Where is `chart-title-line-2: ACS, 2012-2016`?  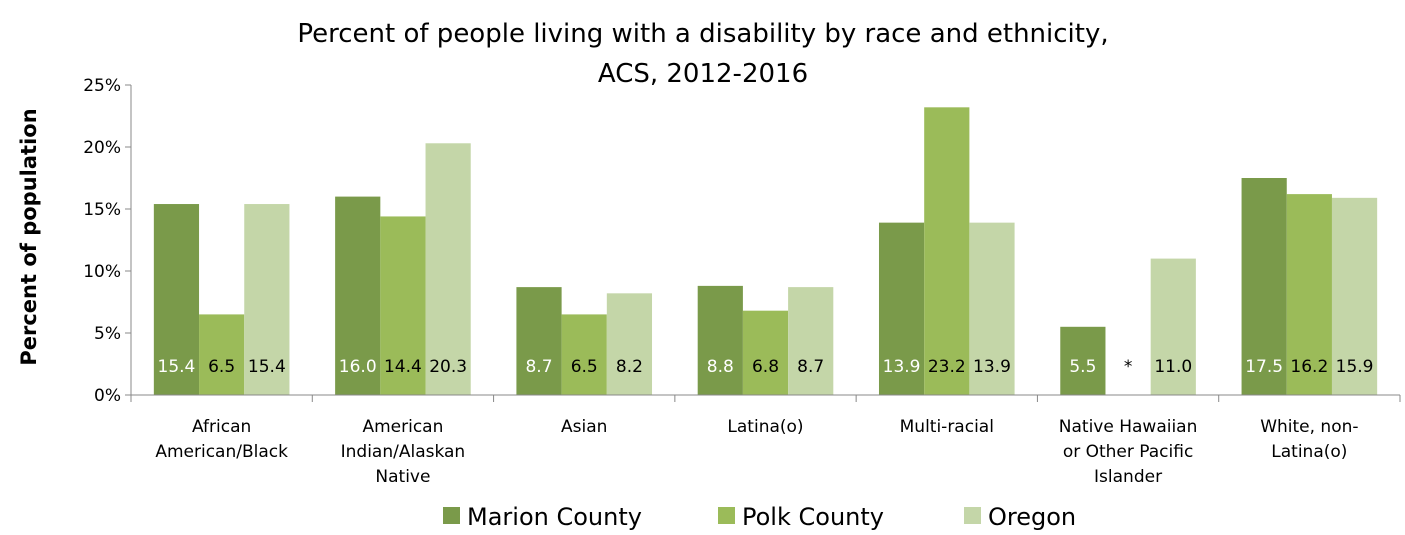
chart-title-line-2: ACS, 2012-2016 is located at coordinates (703, 74).